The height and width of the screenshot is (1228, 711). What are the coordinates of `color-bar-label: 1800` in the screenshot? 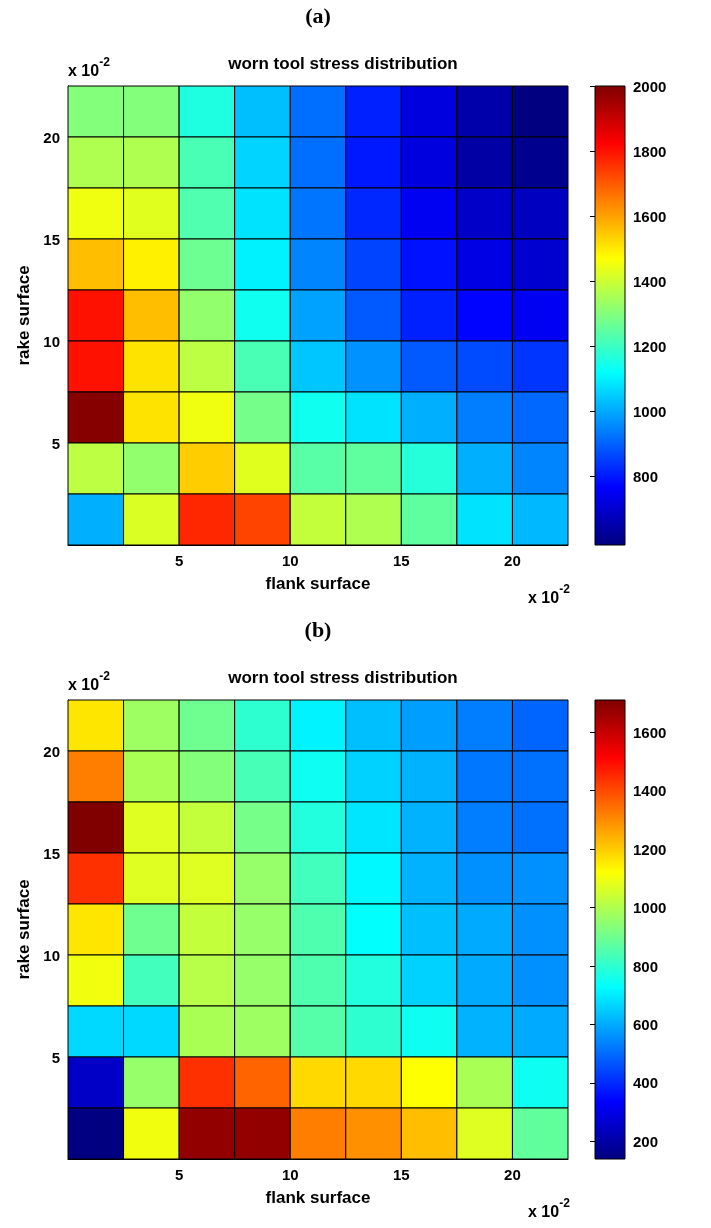 It's located at (650, 151).